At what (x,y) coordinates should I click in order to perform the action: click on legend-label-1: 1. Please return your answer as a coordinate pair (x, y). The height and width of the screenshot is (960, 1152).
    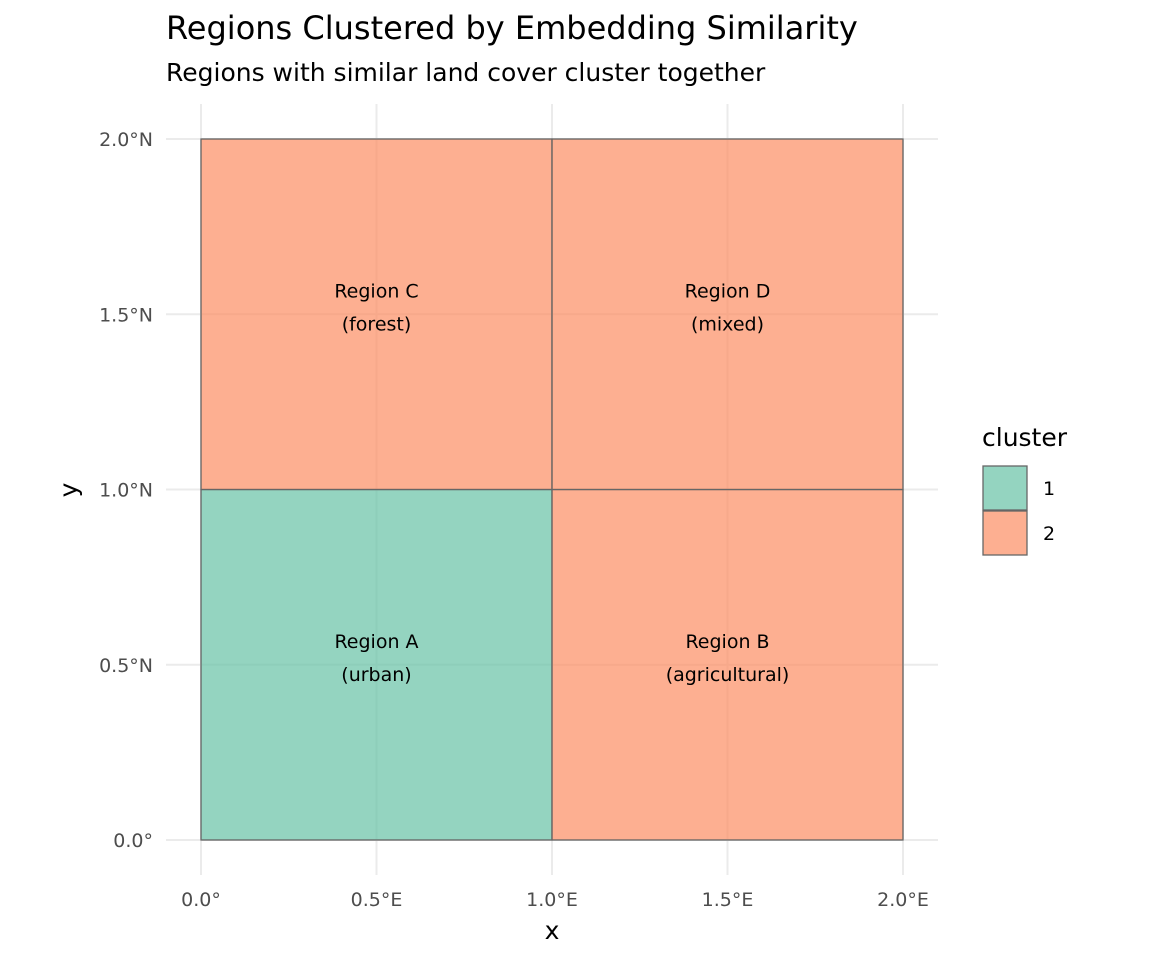
    Looking at the image, I should click on (1049, 489).